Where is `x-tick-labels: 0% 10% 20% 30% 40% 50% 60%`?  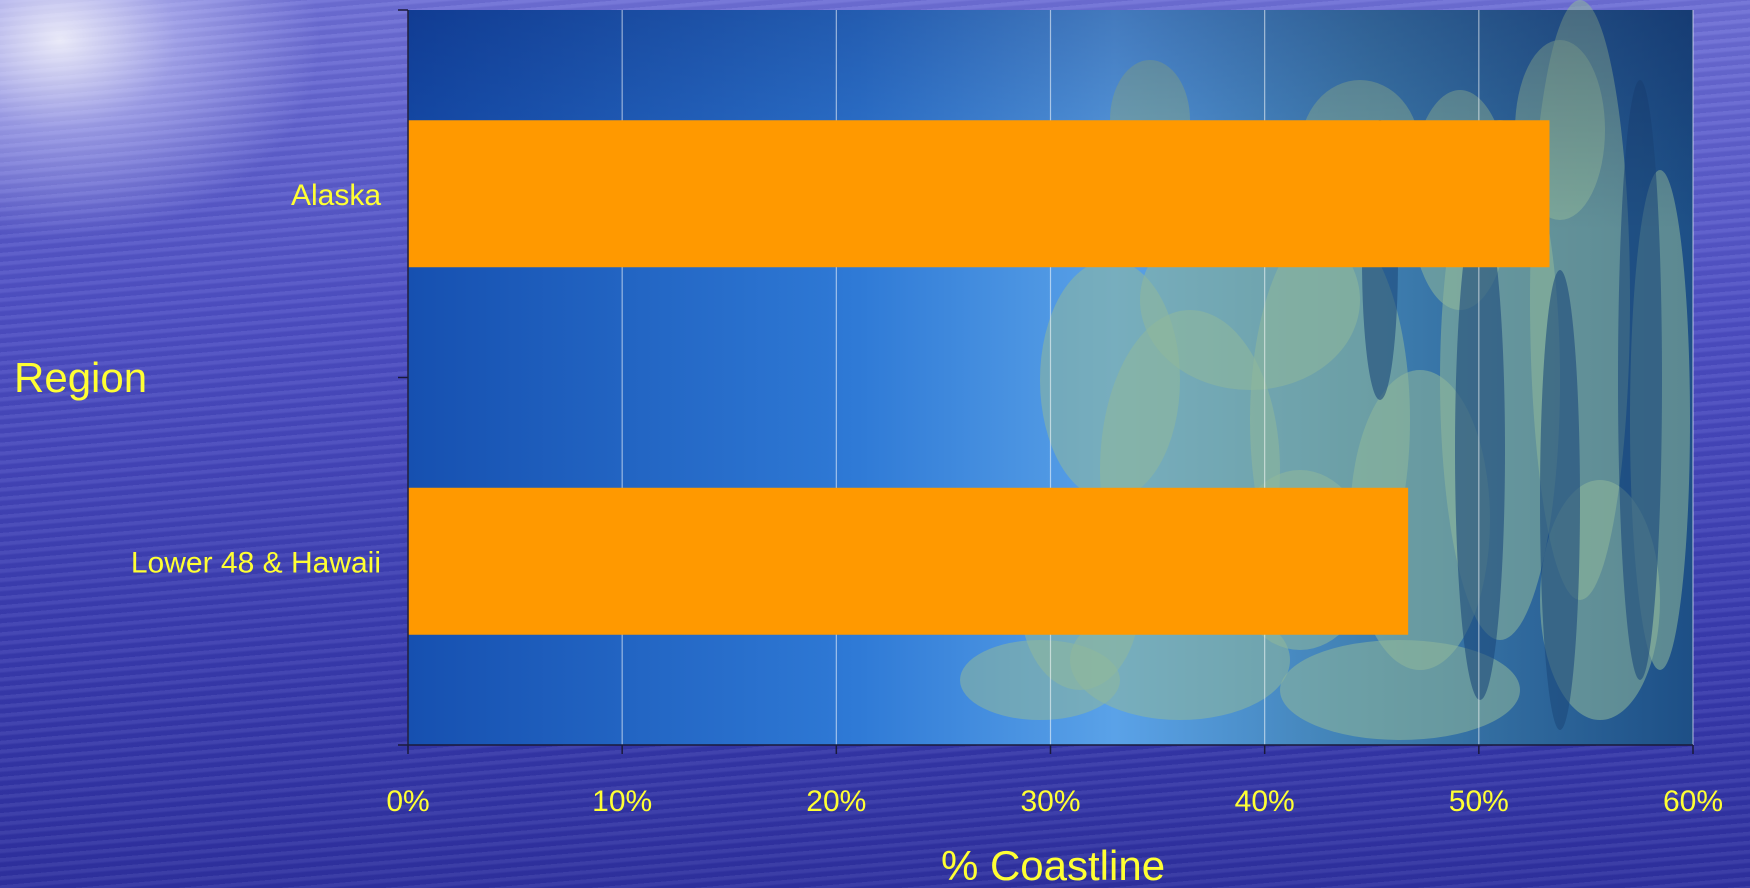 x-tick-labels: 0% 10% 20% 30% 40% 50% 60% is located at coordinates (1054, 801).